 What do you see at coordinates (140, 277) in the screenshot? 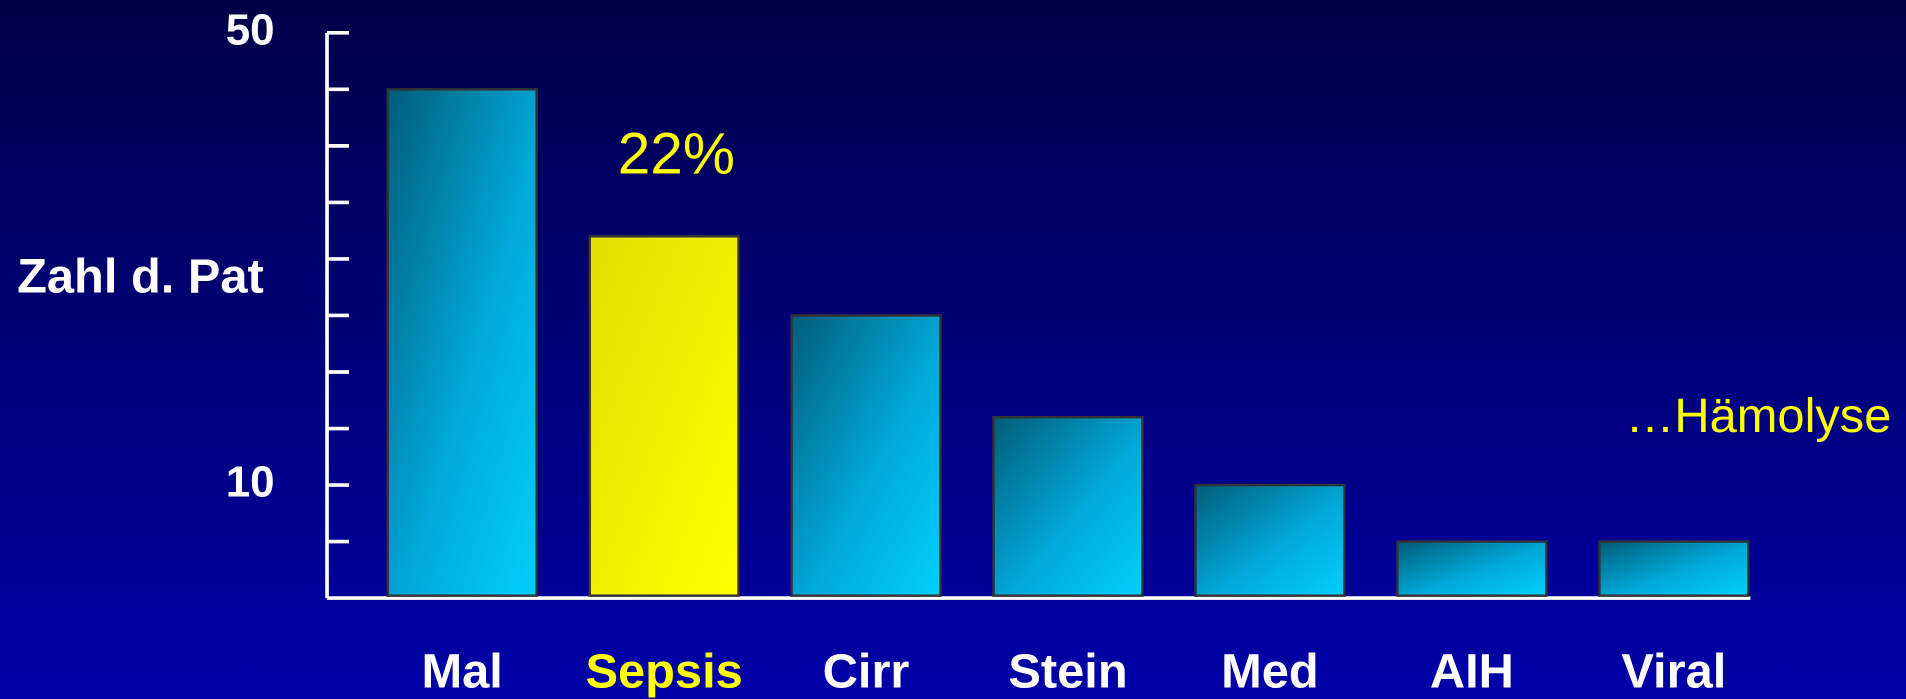
I see `y-axis-label: Zahl d. Pat` at bounding box center [140, 277].